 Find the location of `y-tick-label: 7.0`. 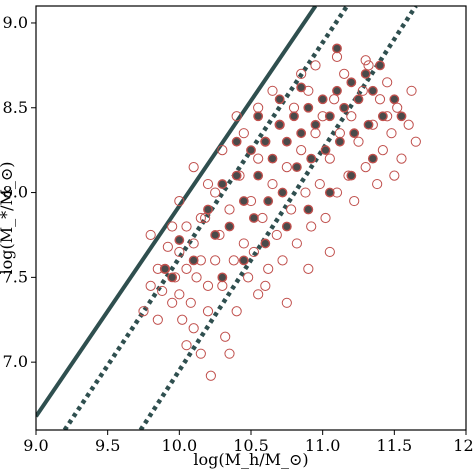

y-tick-label: 7.0 is located at coordinates (15, 361).